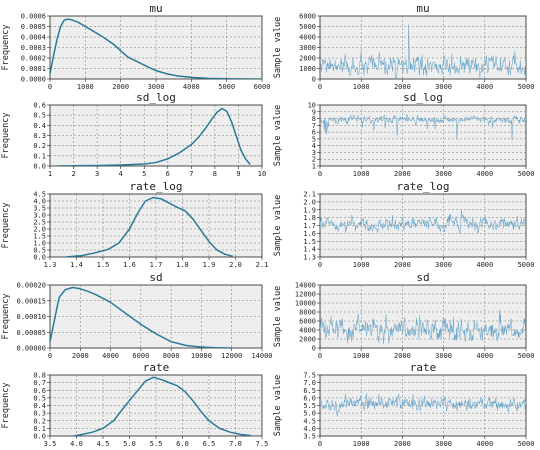  I want to click on y-tick-label: 5.5, so click(309, 406).